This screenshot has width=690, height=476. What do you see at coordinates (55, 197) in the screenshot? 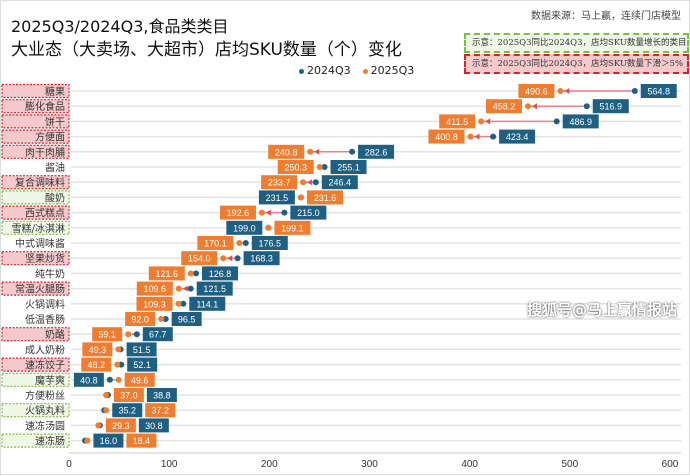
I see `category-label: 酸奶` at bounding box center [55, 197].